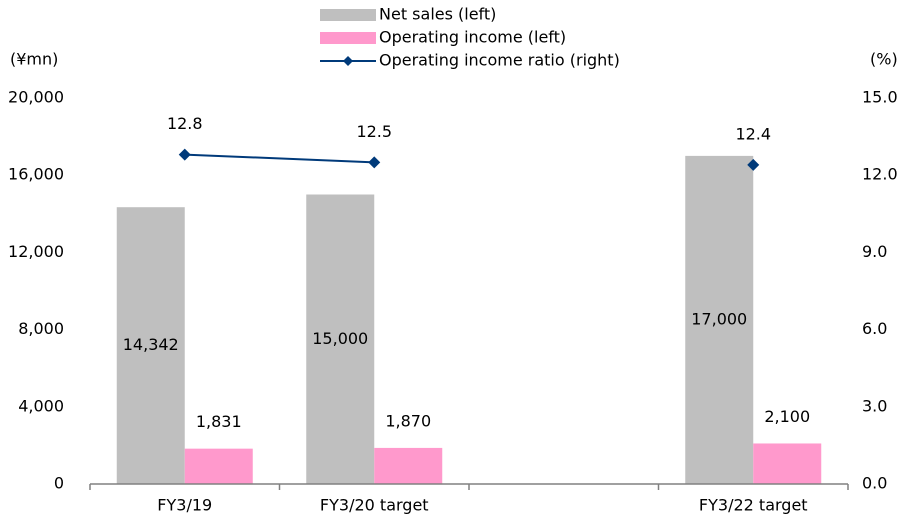 The width and height of the screenshot is (904, 517). I want to click on x-tick-label: FY3/20 target, so click(374, 505).